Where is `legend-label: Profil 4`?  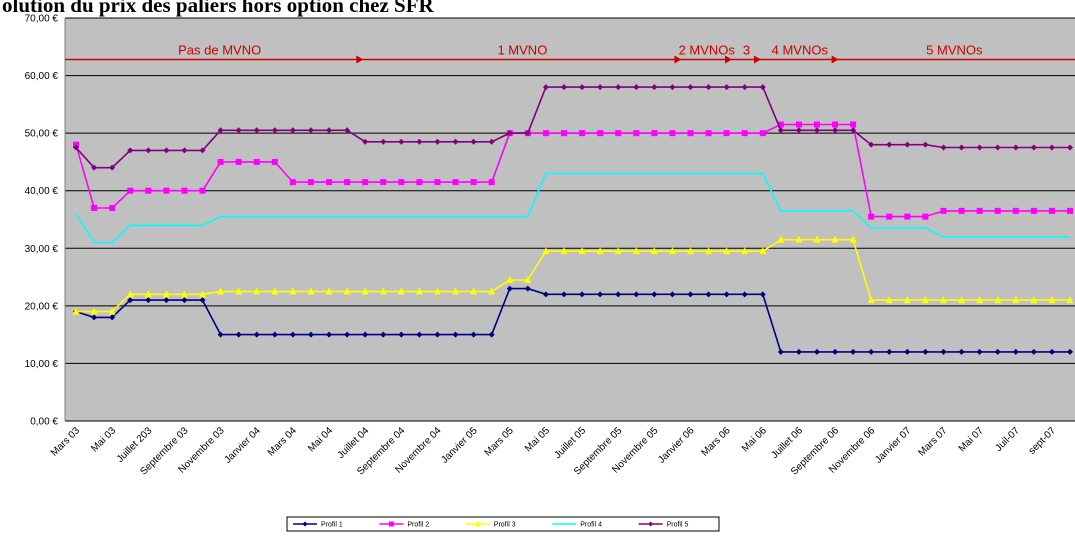
legend-label: Profil 4 is located at coordinates (591, 525).